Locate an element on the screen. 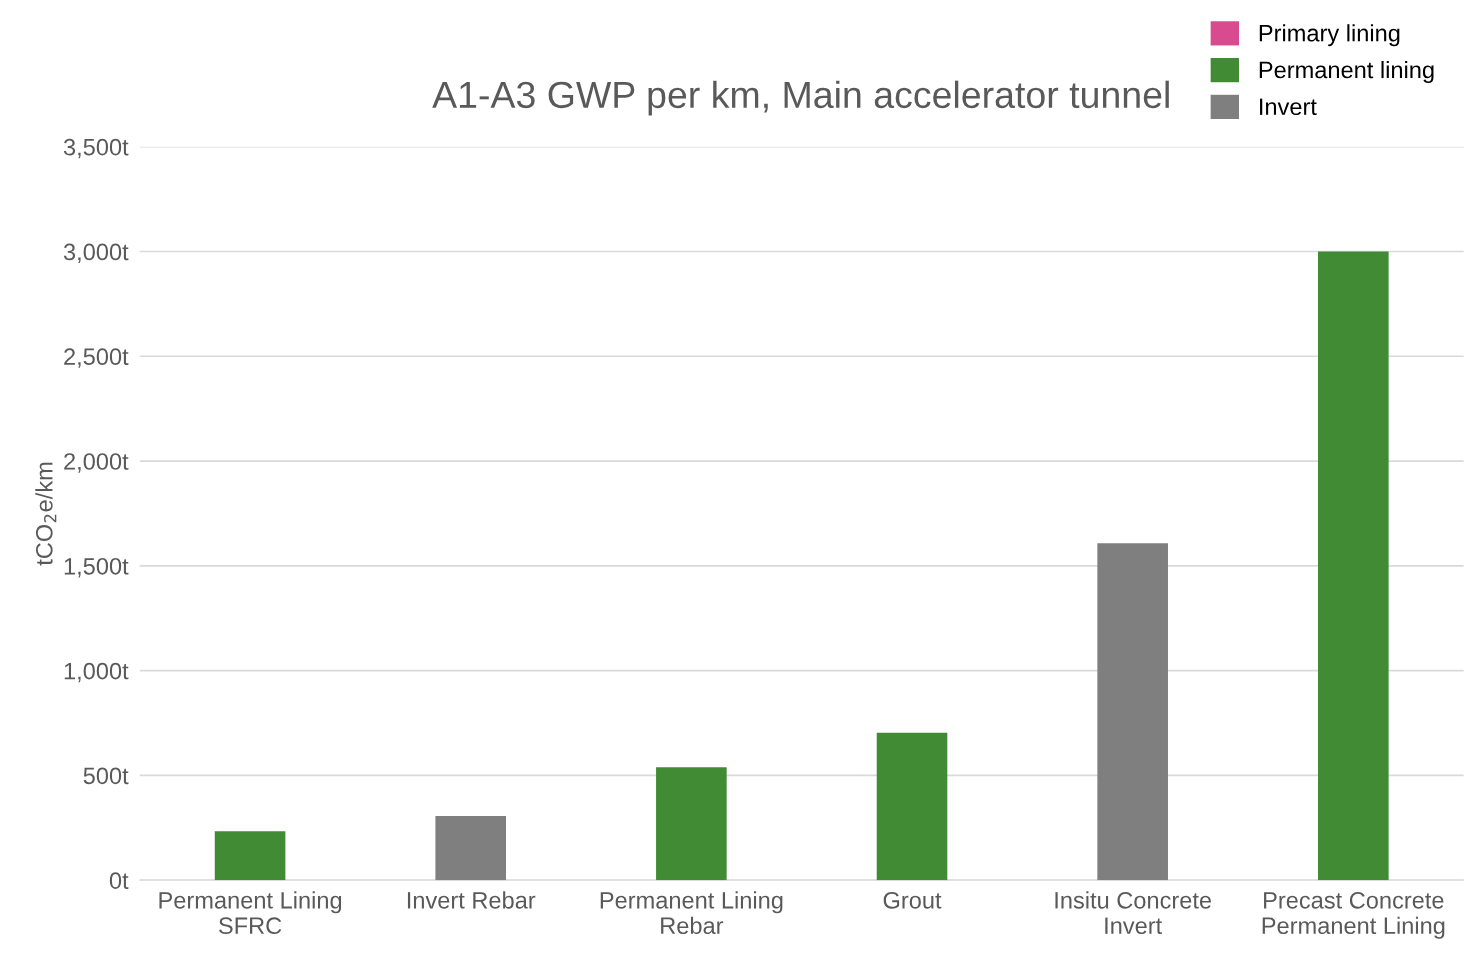  y-tick-label: 2,500t is located at coordinates (96, 358).